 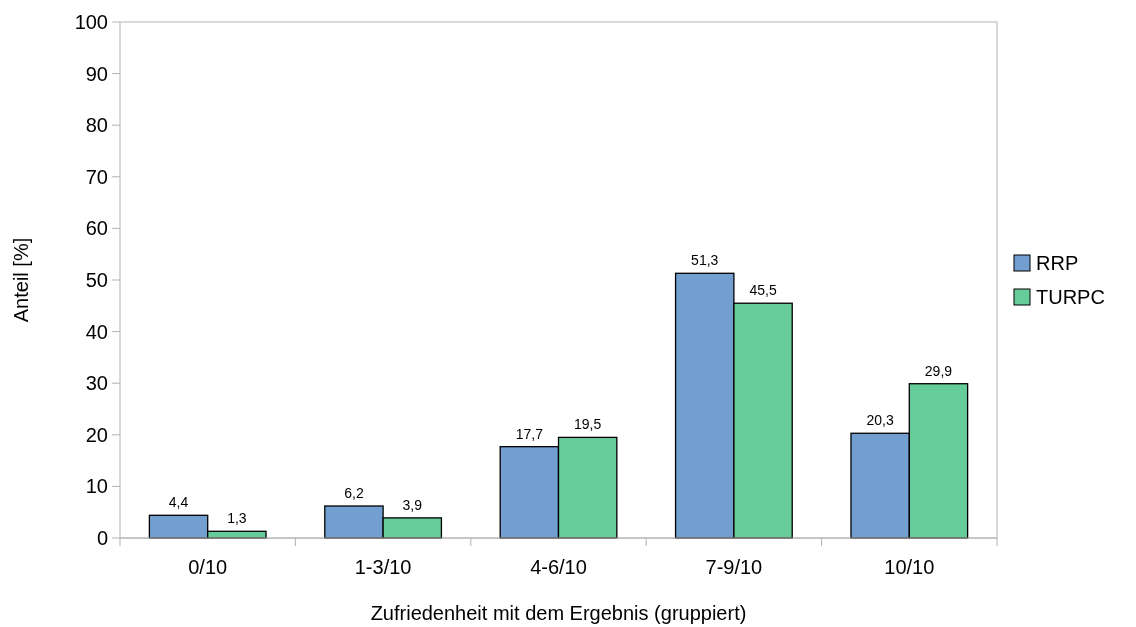 I want to click on y-tick-label: 30, so click(x=96, y=383).